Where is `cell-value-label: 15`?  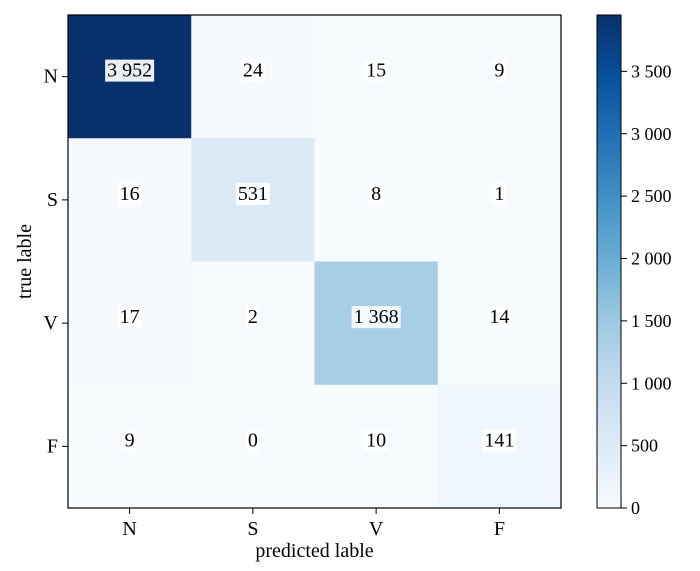 cell-value-label: 15 is located at coordinates (376, 70).